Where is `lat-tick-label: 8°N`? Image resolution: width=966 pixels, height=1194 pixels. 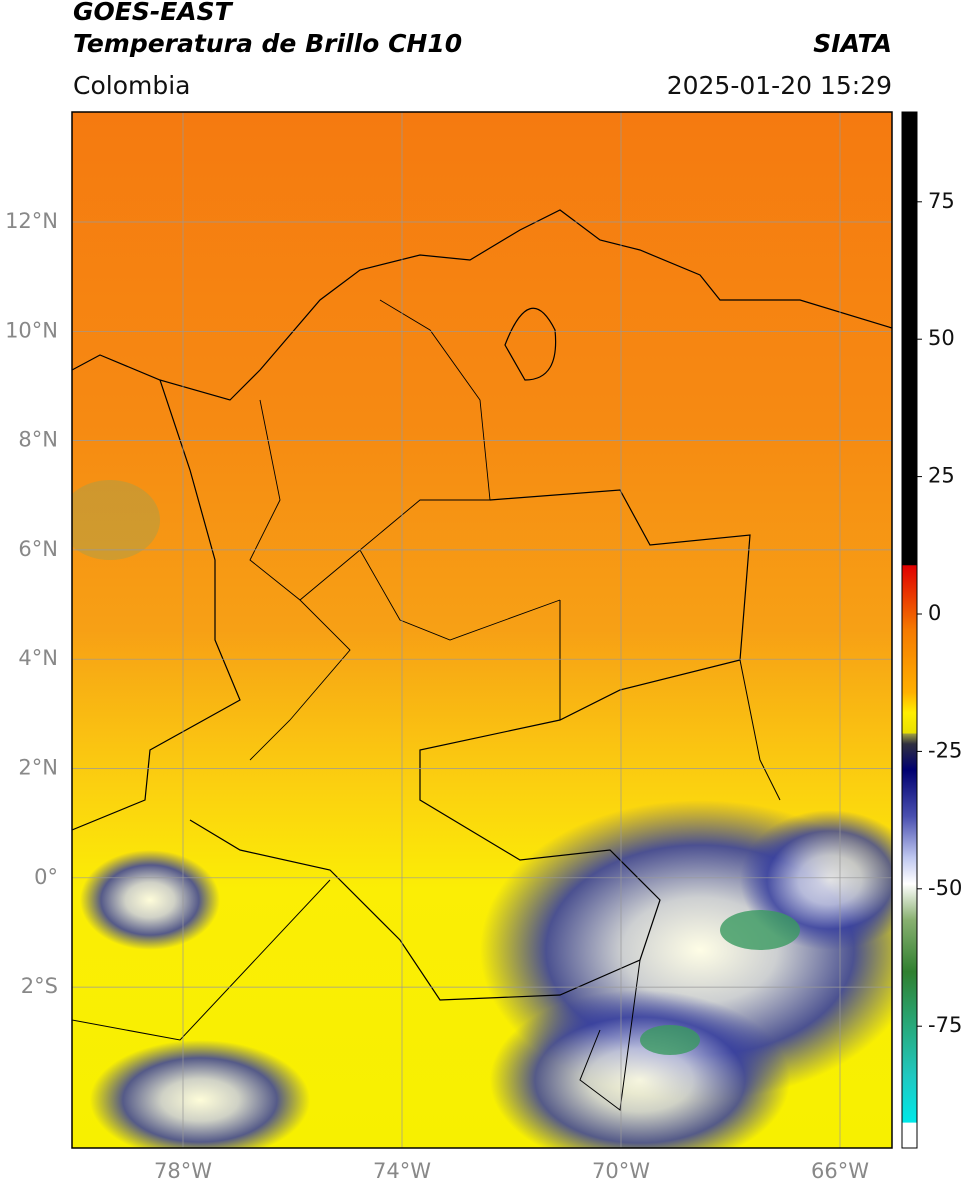 lat-tick-label: 8°N is located at coordinates (38, 440).